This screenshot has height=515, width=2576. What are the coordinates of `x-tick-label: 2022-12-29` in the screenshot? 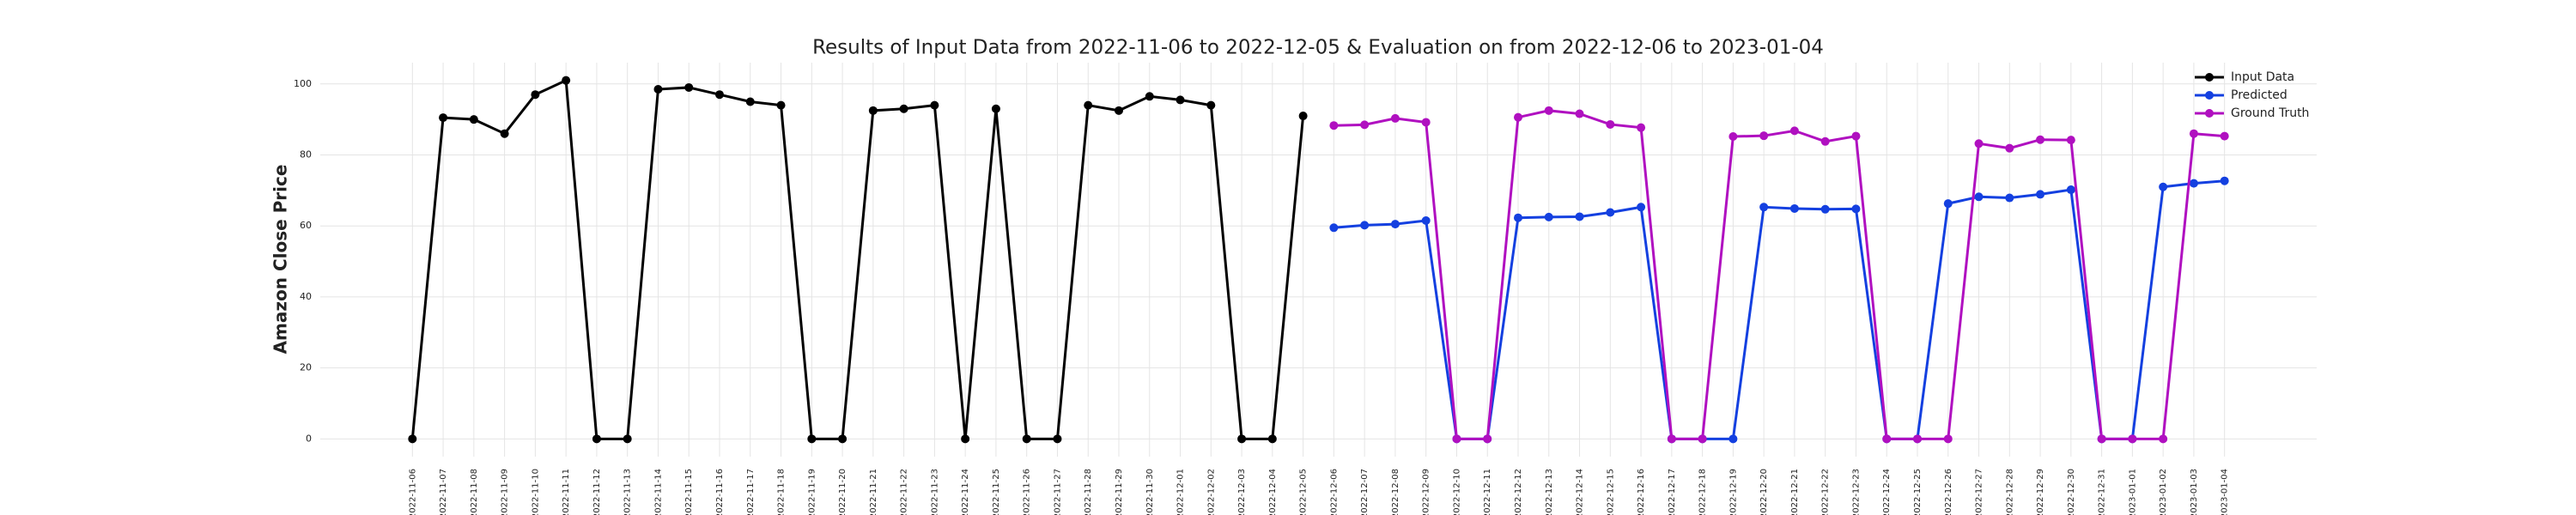 It's located at (2041, 492).